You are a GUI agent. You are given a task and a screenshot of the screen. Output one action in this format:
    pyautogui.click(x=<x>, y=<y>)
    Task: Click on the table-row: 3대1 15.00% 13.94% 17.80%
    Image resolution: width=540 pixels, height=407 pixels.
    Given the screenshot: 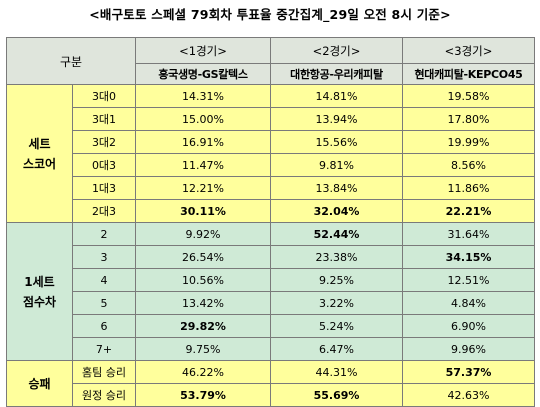 What is the action you would take?
    pyautogui.click(x=271, y=119)
    